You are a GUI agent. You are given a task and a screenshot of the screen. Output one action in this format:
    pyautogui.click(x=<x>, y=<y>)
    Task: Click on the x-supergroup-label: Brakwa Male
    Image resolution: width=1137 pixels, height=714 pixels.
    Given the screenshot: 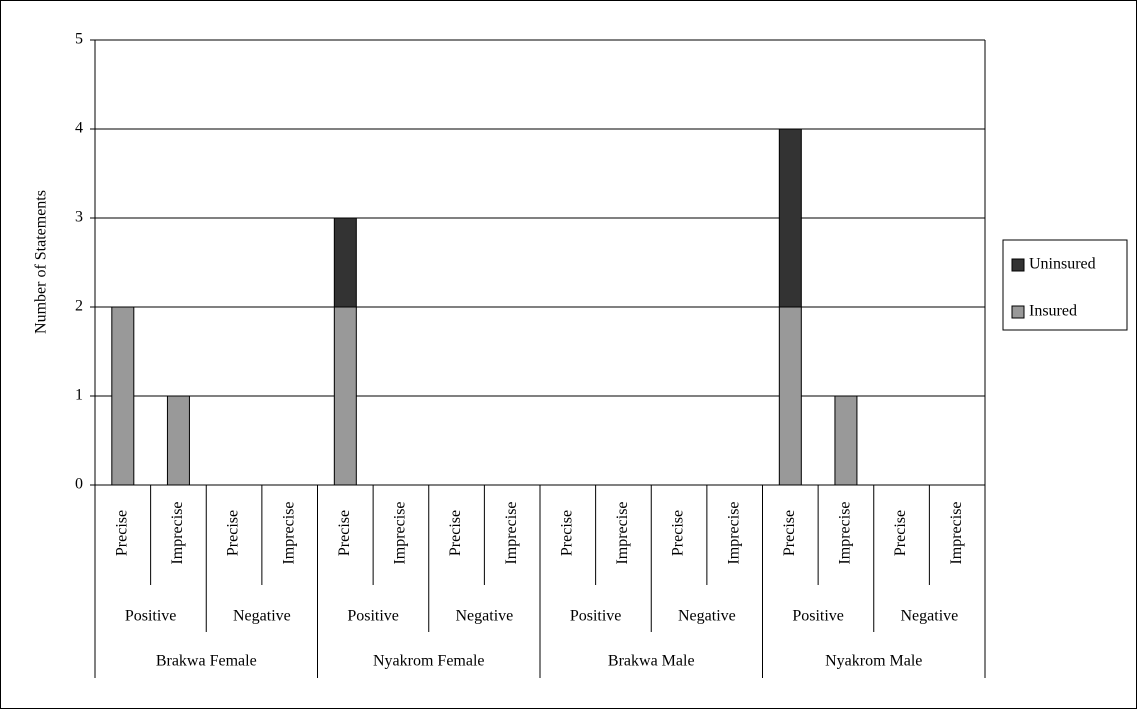 What is the action you would take?
    pyautogui.click(x=651, y=661)
    